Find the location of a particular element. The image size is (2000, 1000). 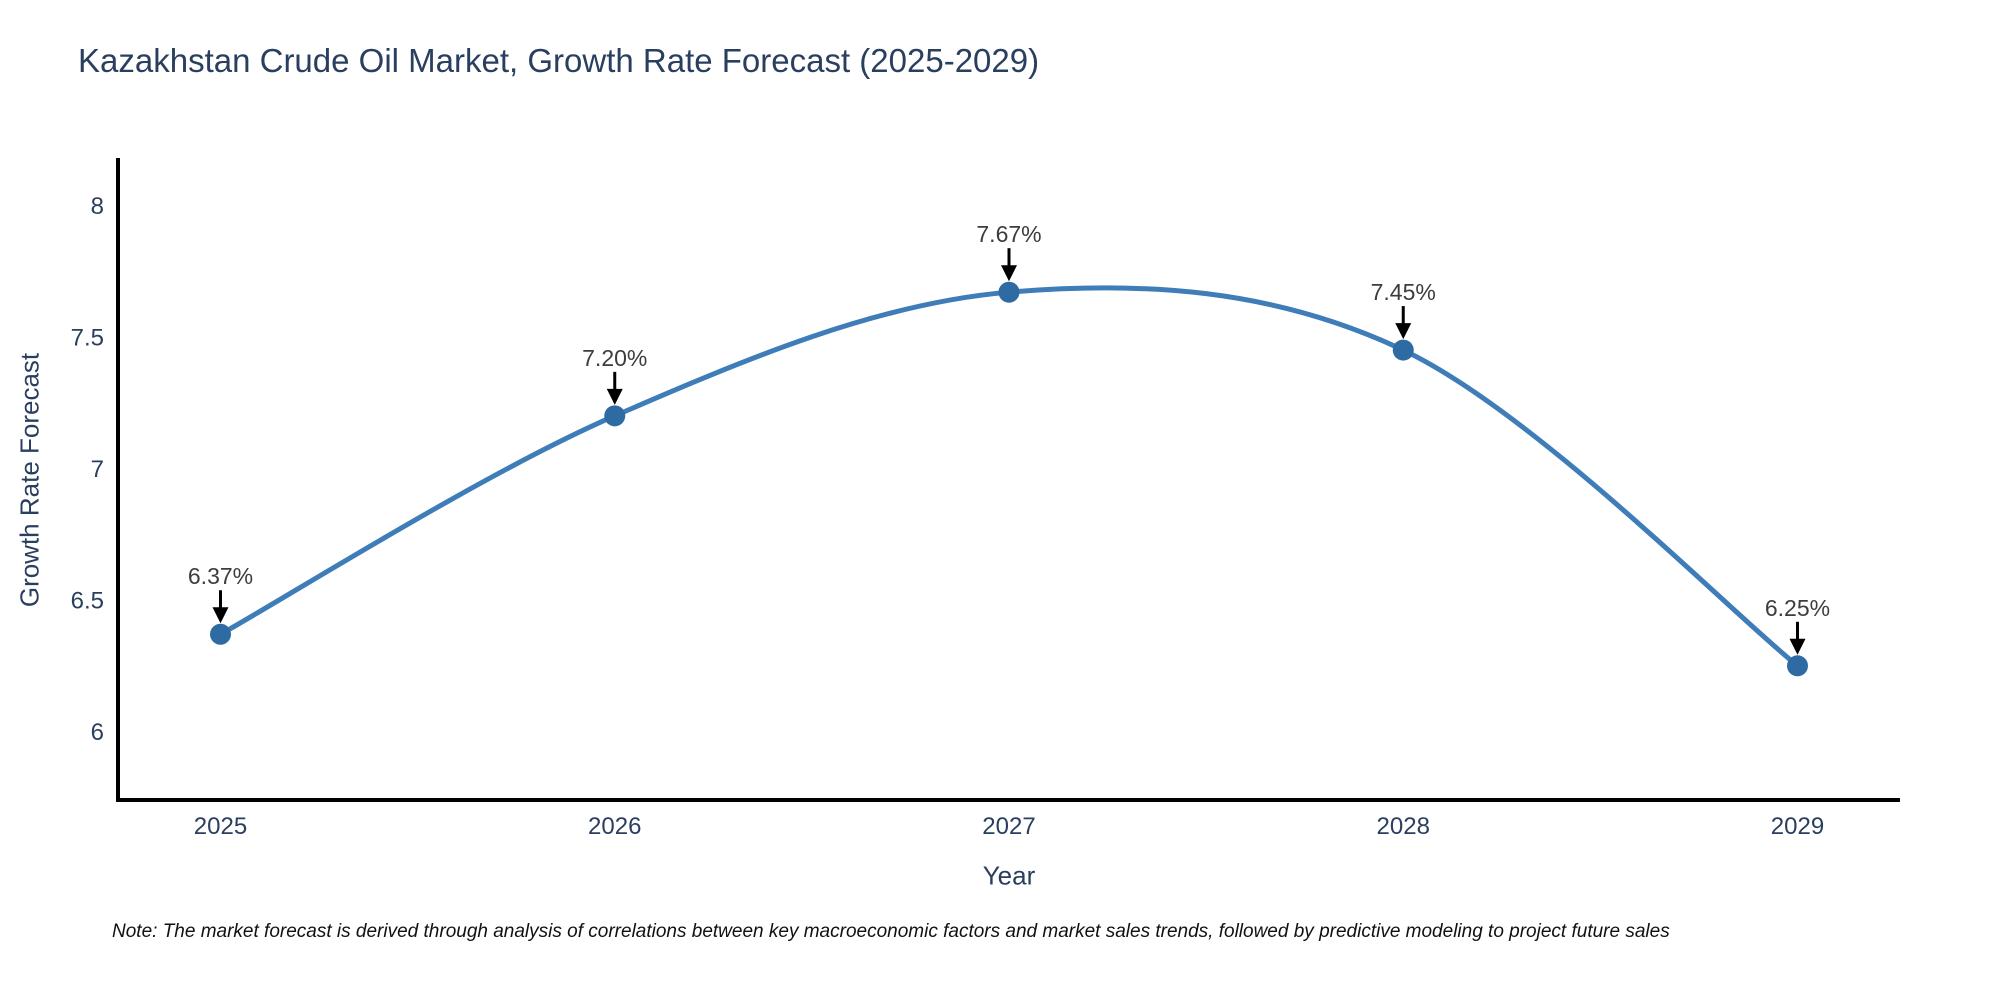

data-point-2028 is located at coordinates (1403, 350).